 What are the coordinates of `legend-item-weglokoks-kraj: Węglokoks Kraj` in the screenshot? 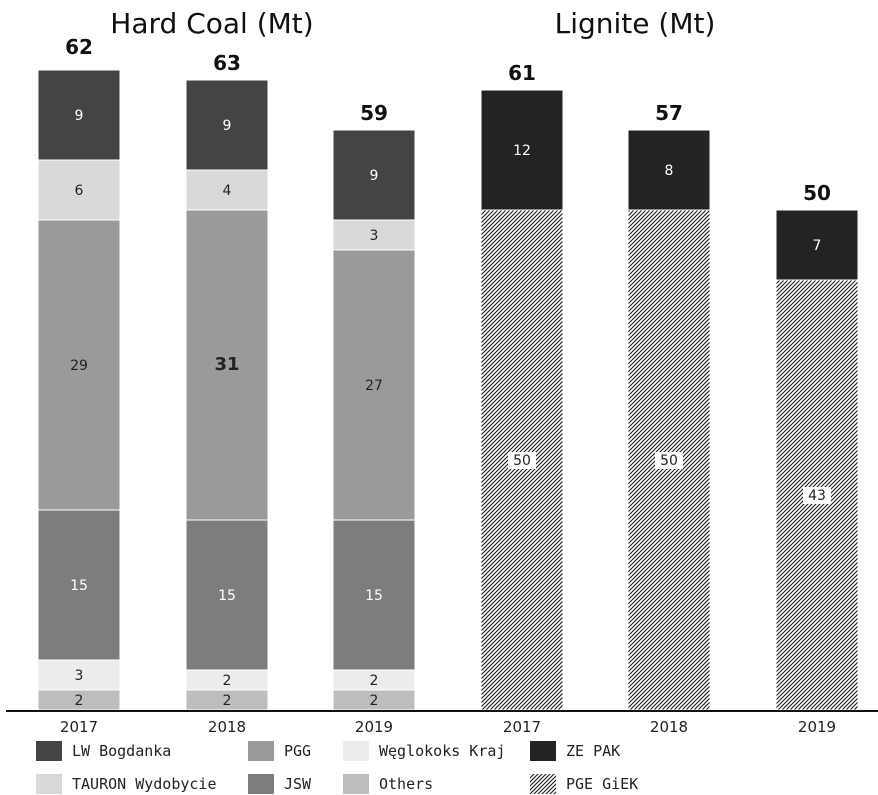 It's located at (424, 751).